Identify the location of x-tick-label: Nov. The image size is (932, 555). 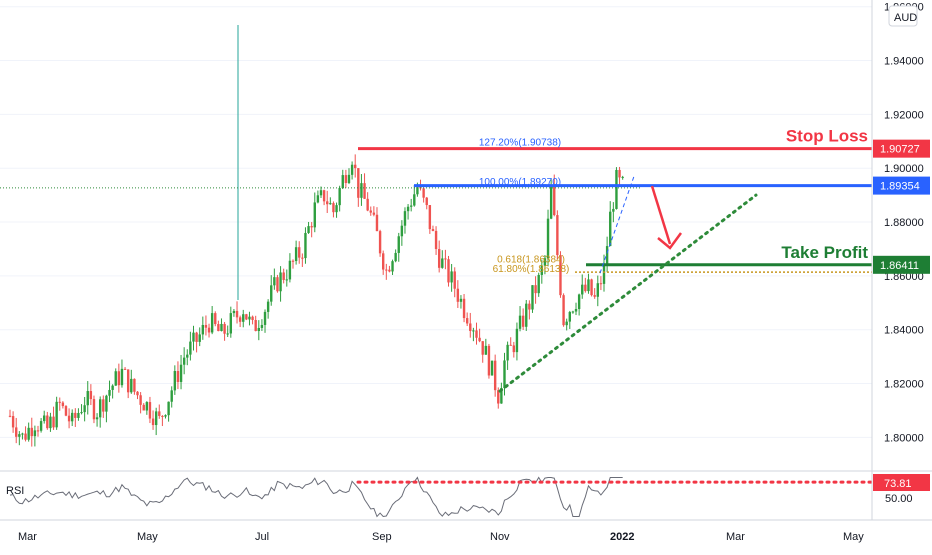
(500, 537).